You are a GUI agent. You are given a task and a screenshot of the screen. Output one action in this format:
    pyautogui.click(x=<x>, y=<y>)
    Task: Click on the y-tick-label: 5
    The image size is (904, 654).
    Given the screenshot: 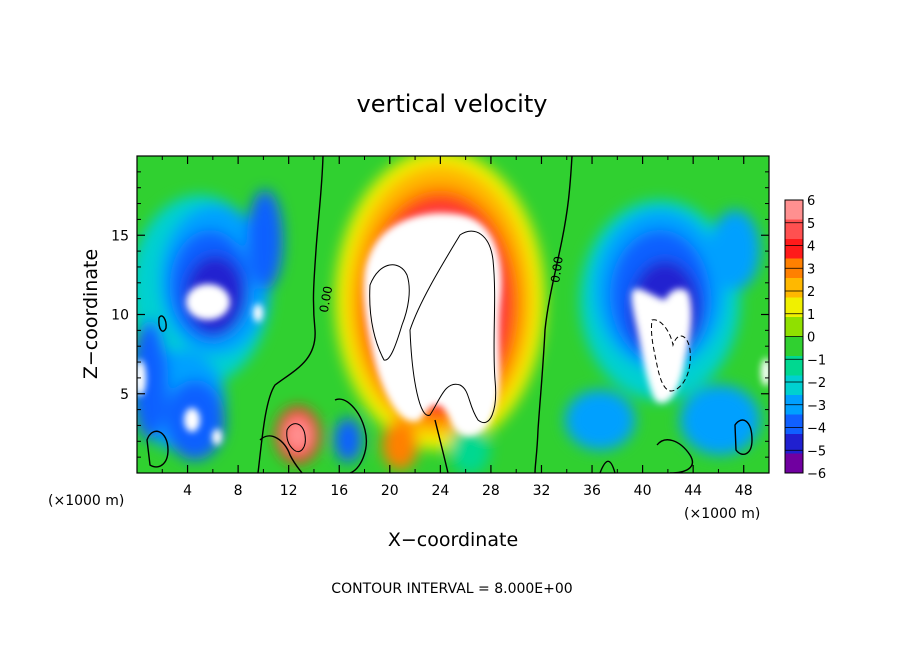 What is the action you would take?
    pyautogui.click(x=124, y=395)
    